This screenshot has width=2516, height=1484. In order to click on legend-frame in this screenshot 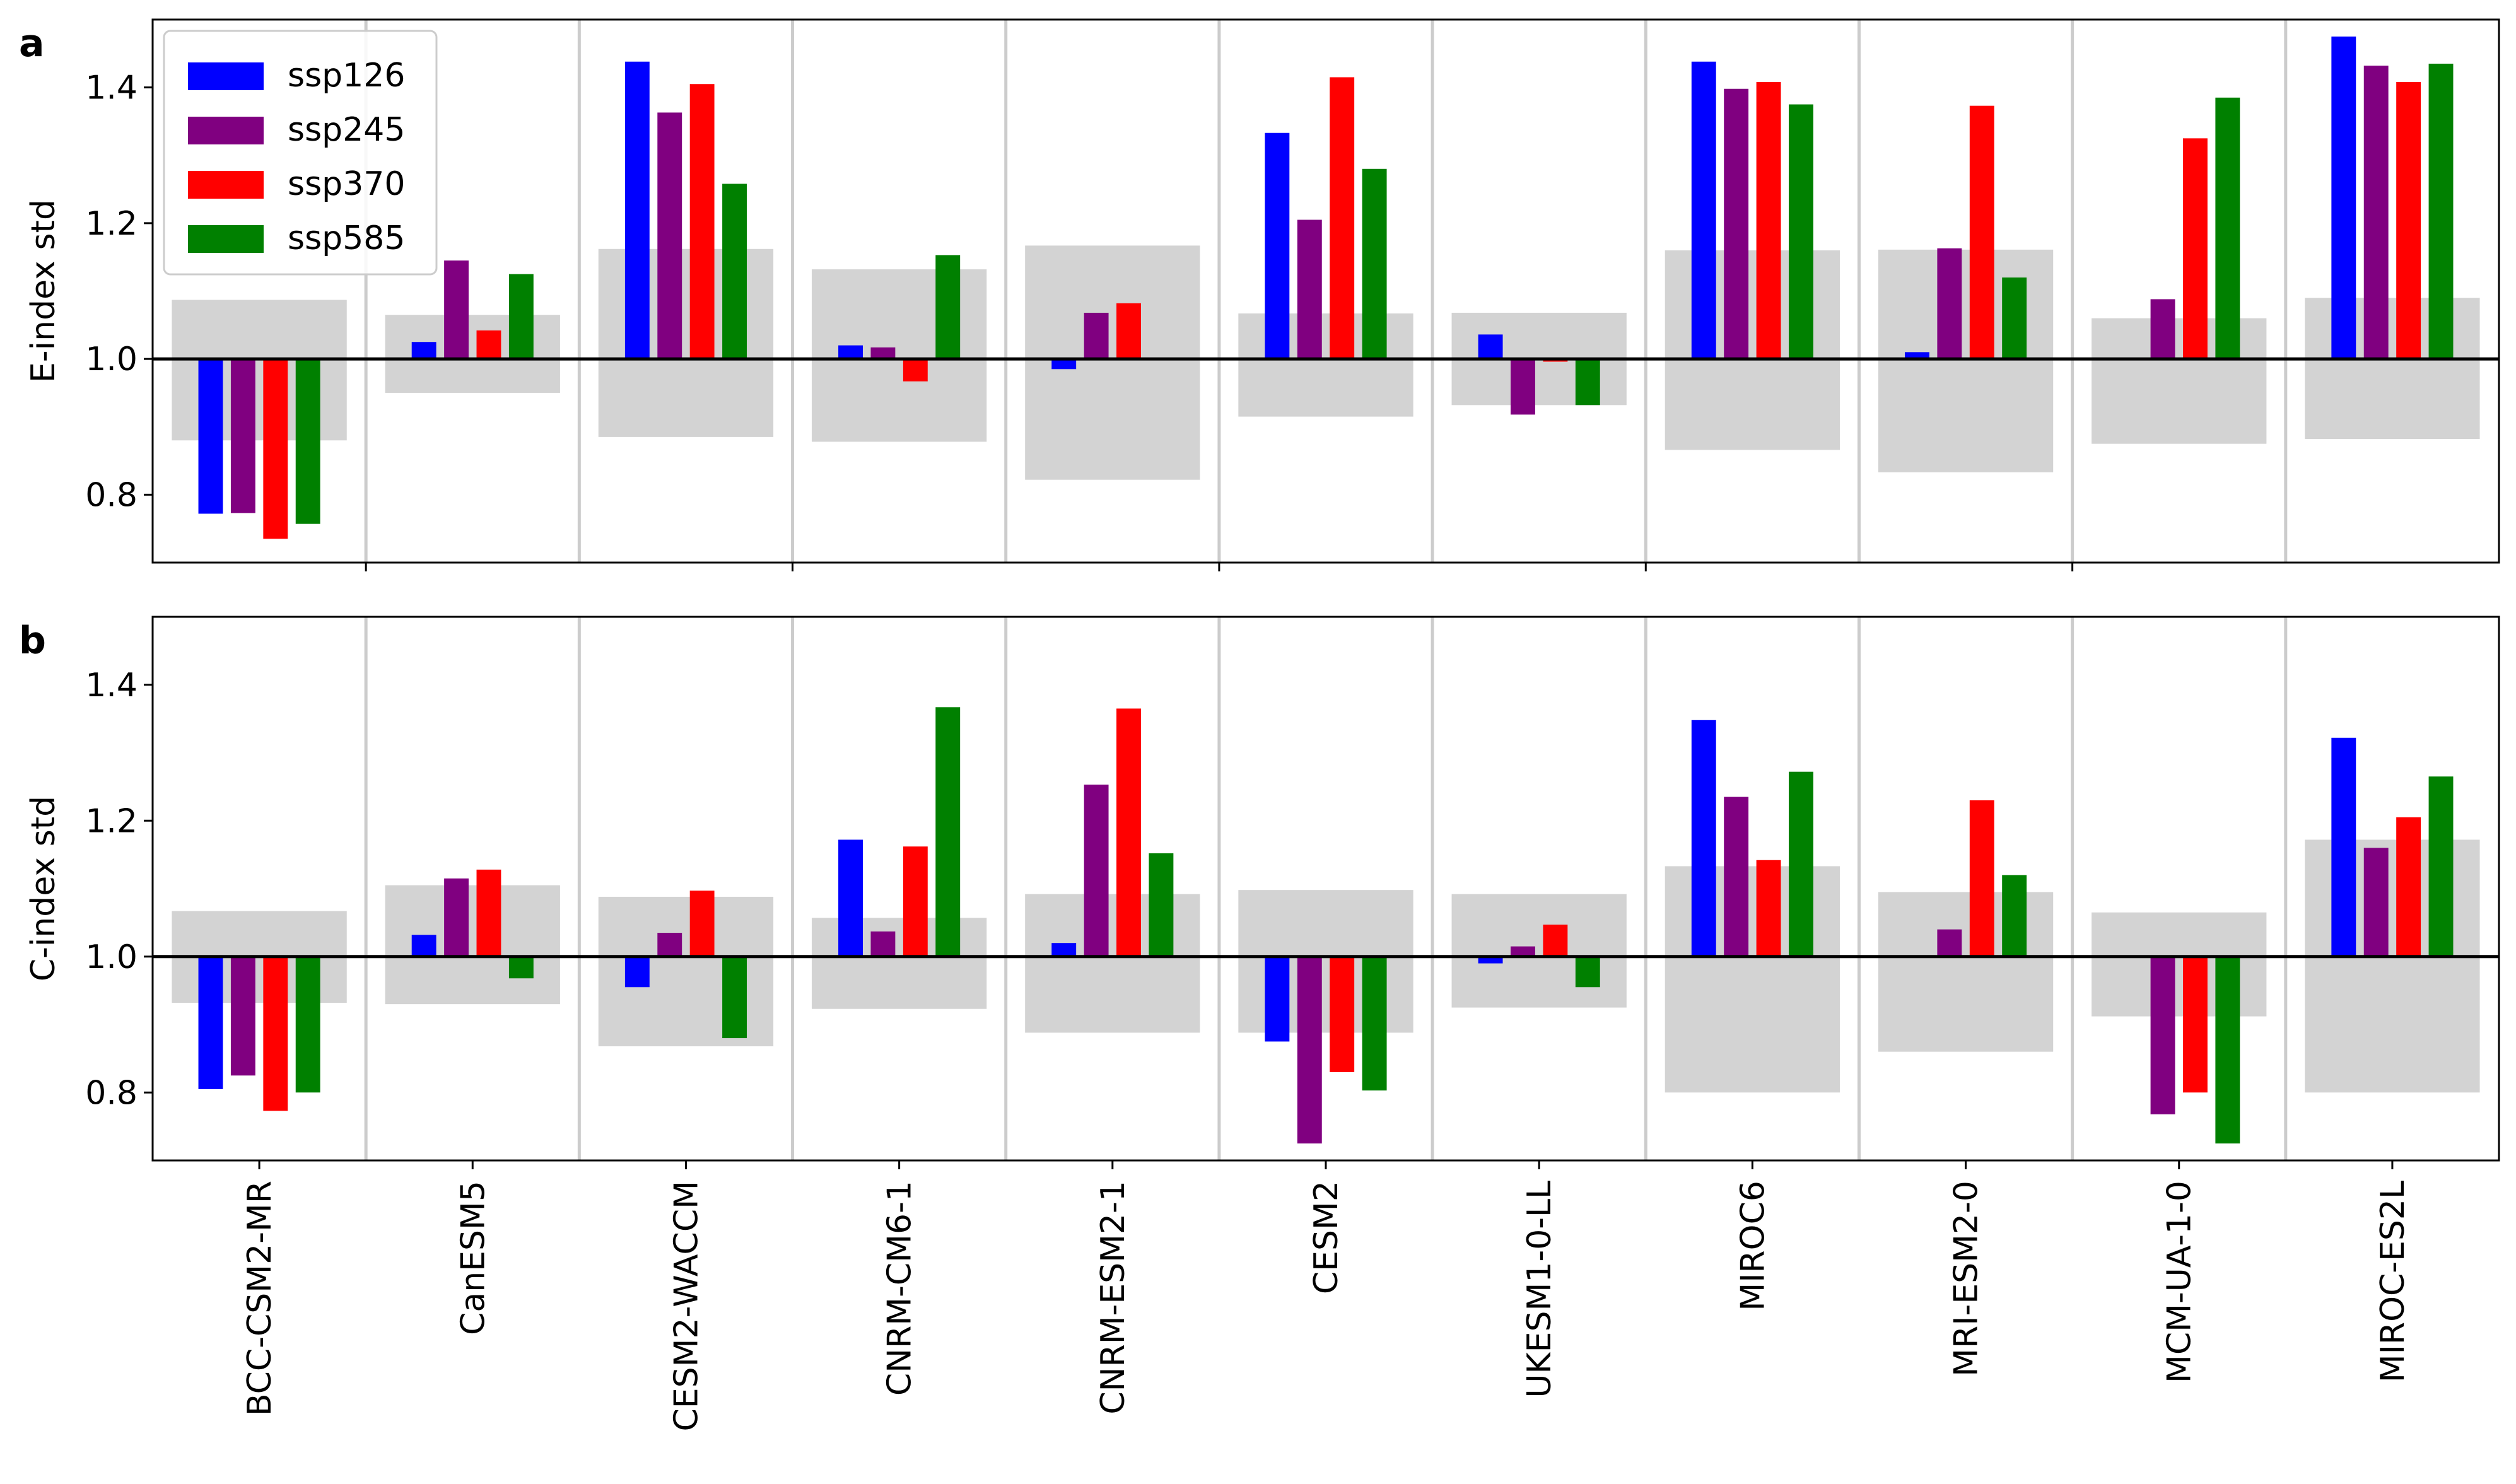, I will do `click(300, 153)`.